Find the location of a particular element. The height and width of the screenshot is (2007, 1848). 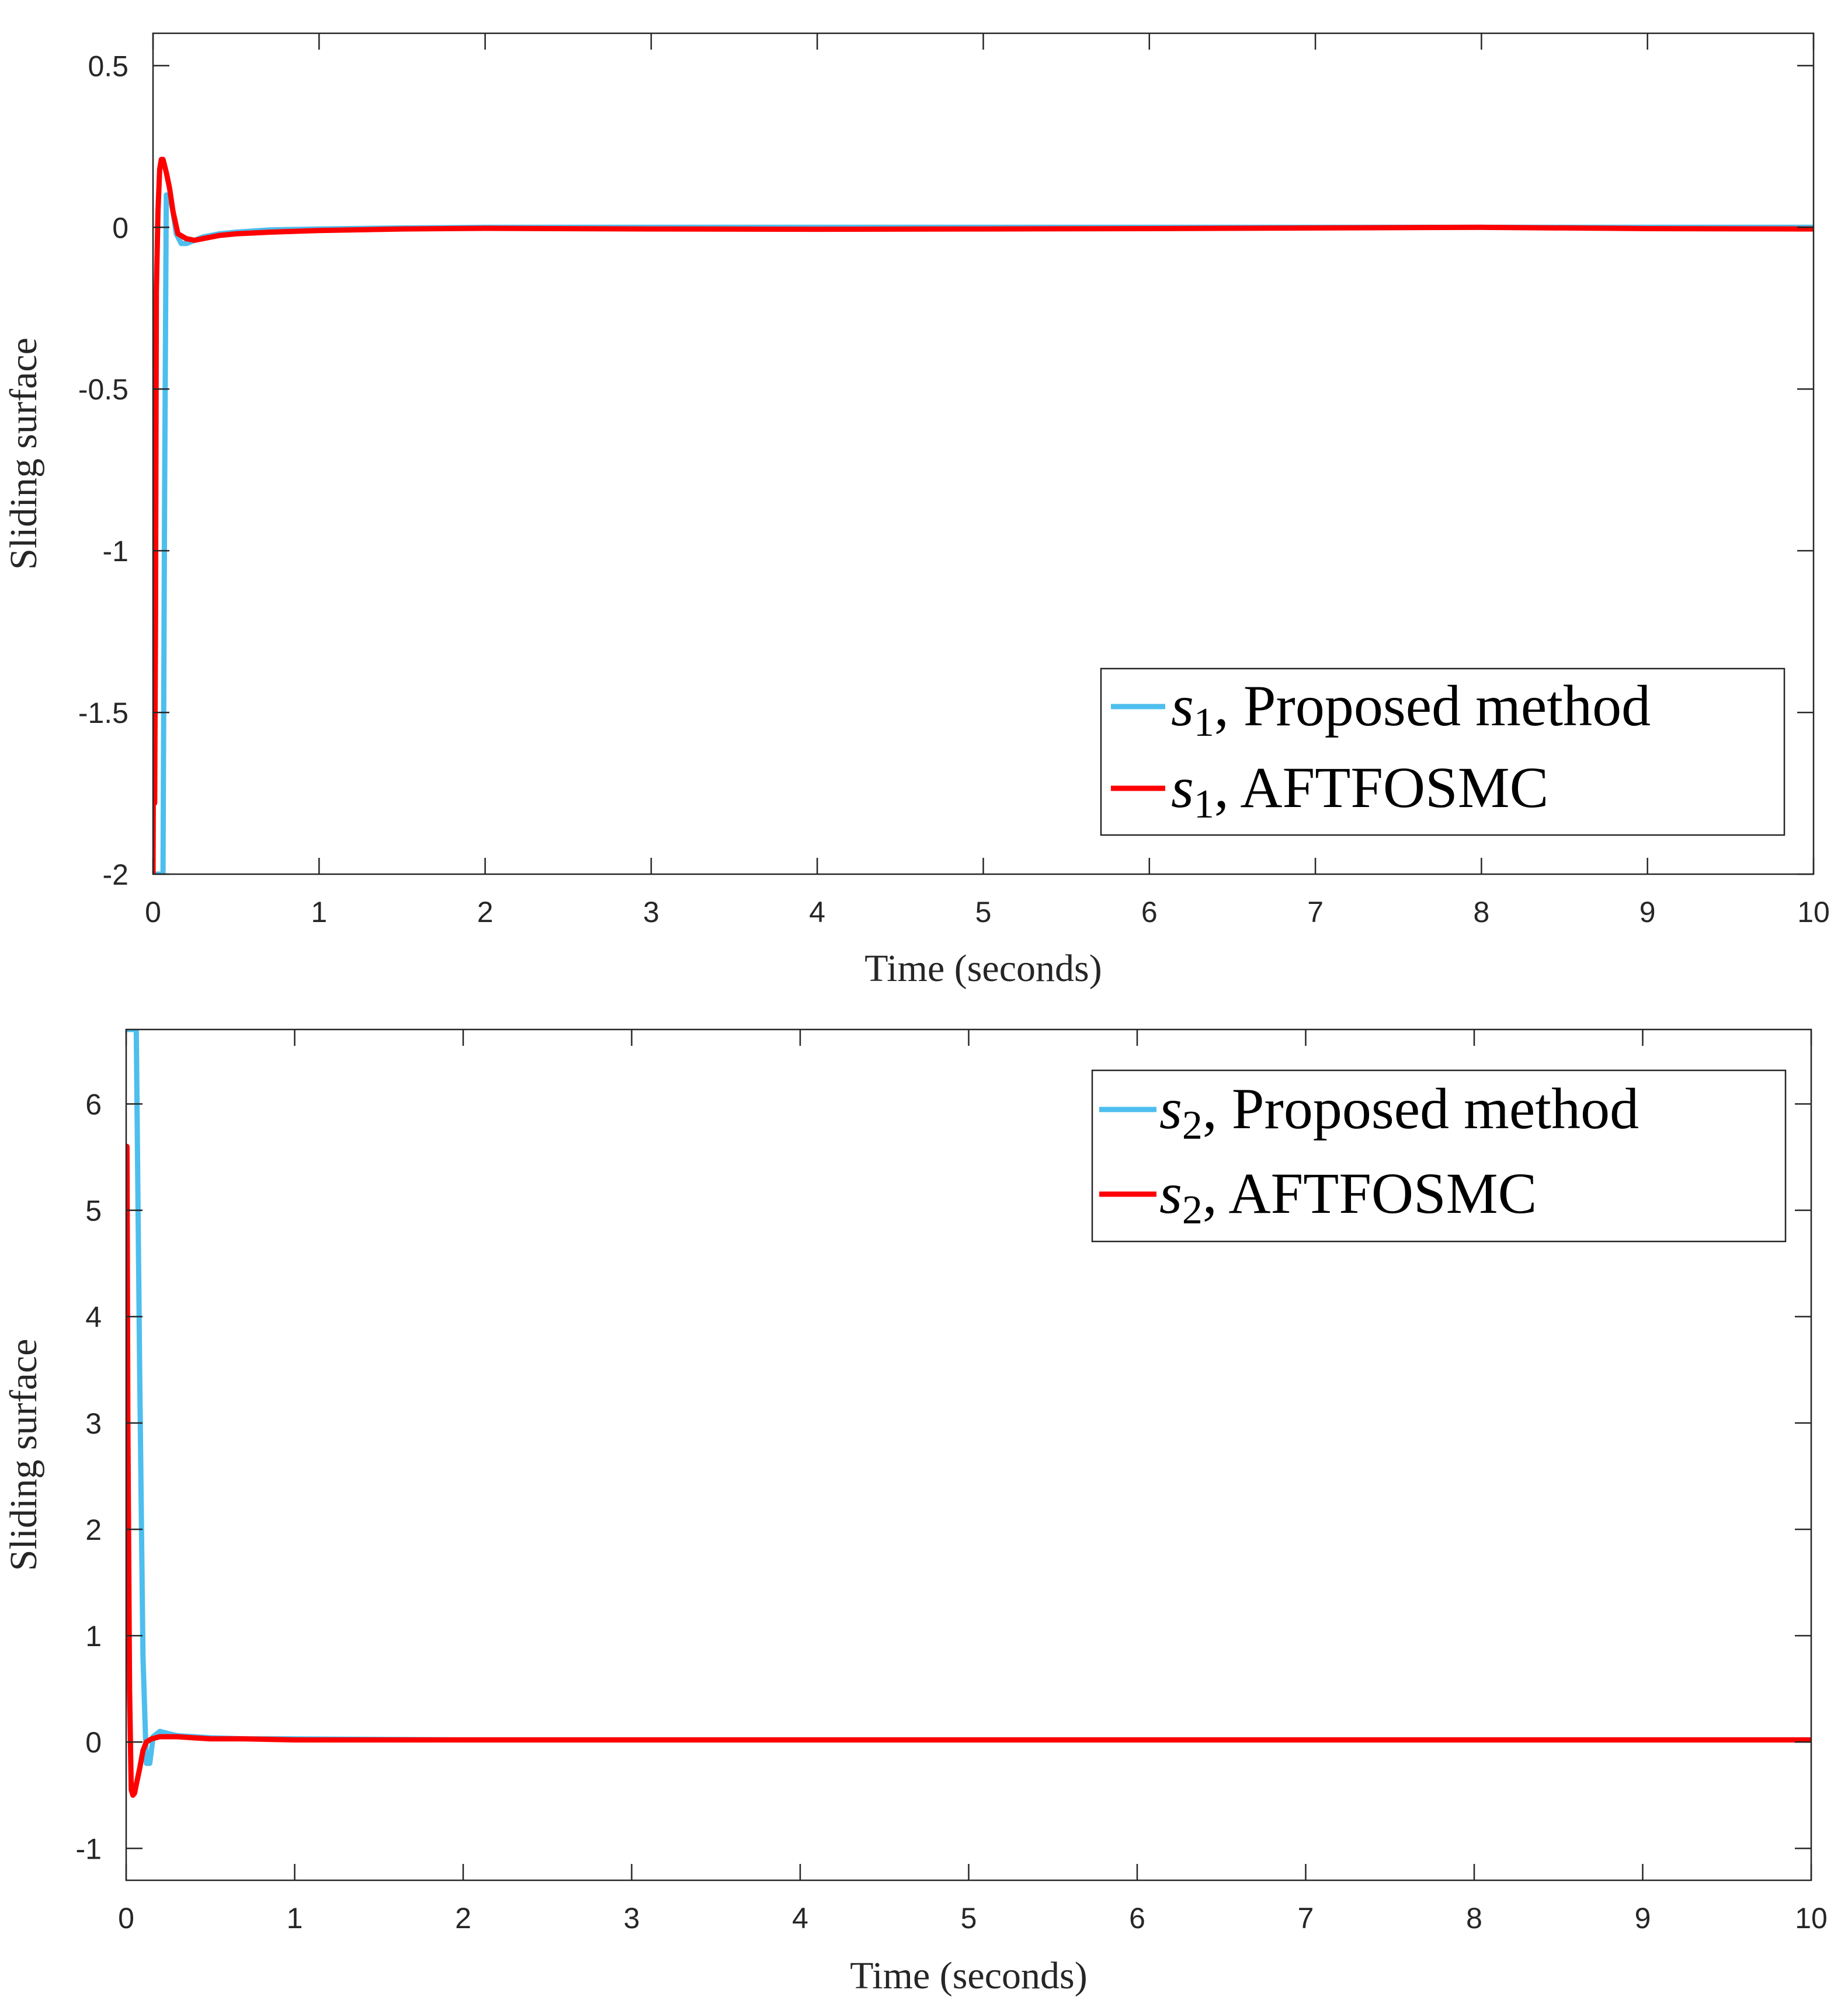

legend: s2, Proposed method s2, AFTFOSMC is located at coordinates (1439, 1156).